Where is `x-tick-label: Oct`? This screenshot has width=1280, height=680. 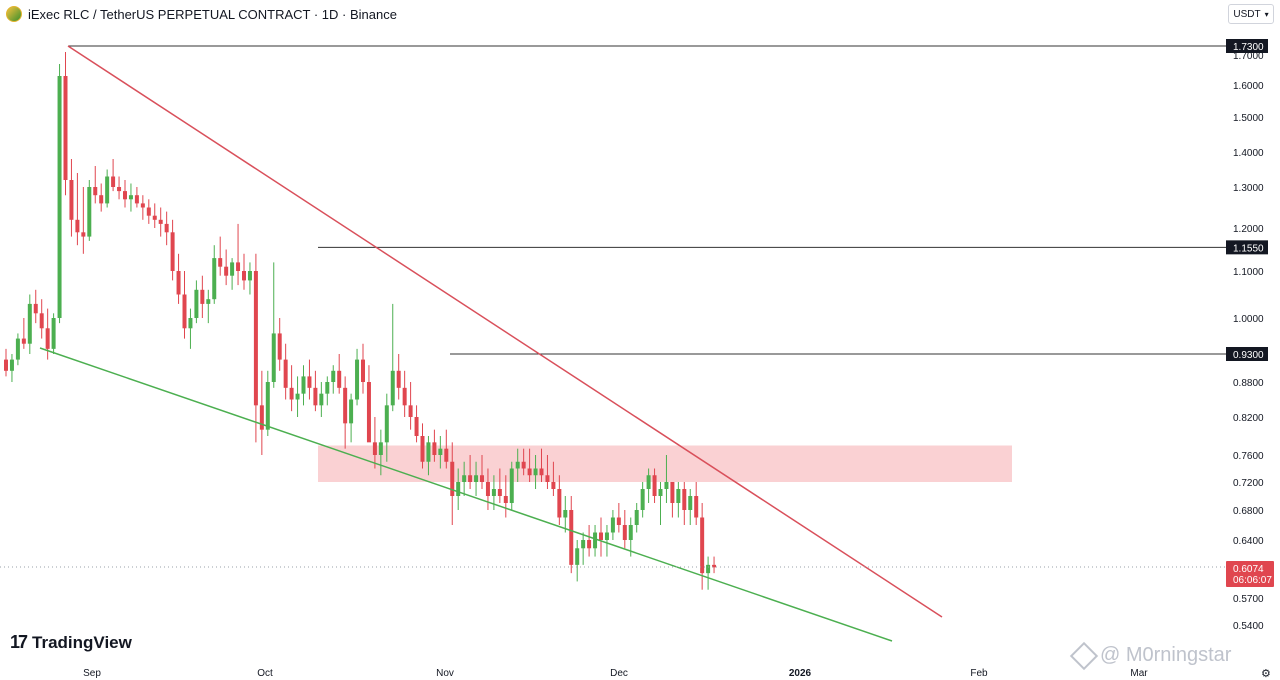 x-tick-label: Oct is located at coordinates (265, 673).